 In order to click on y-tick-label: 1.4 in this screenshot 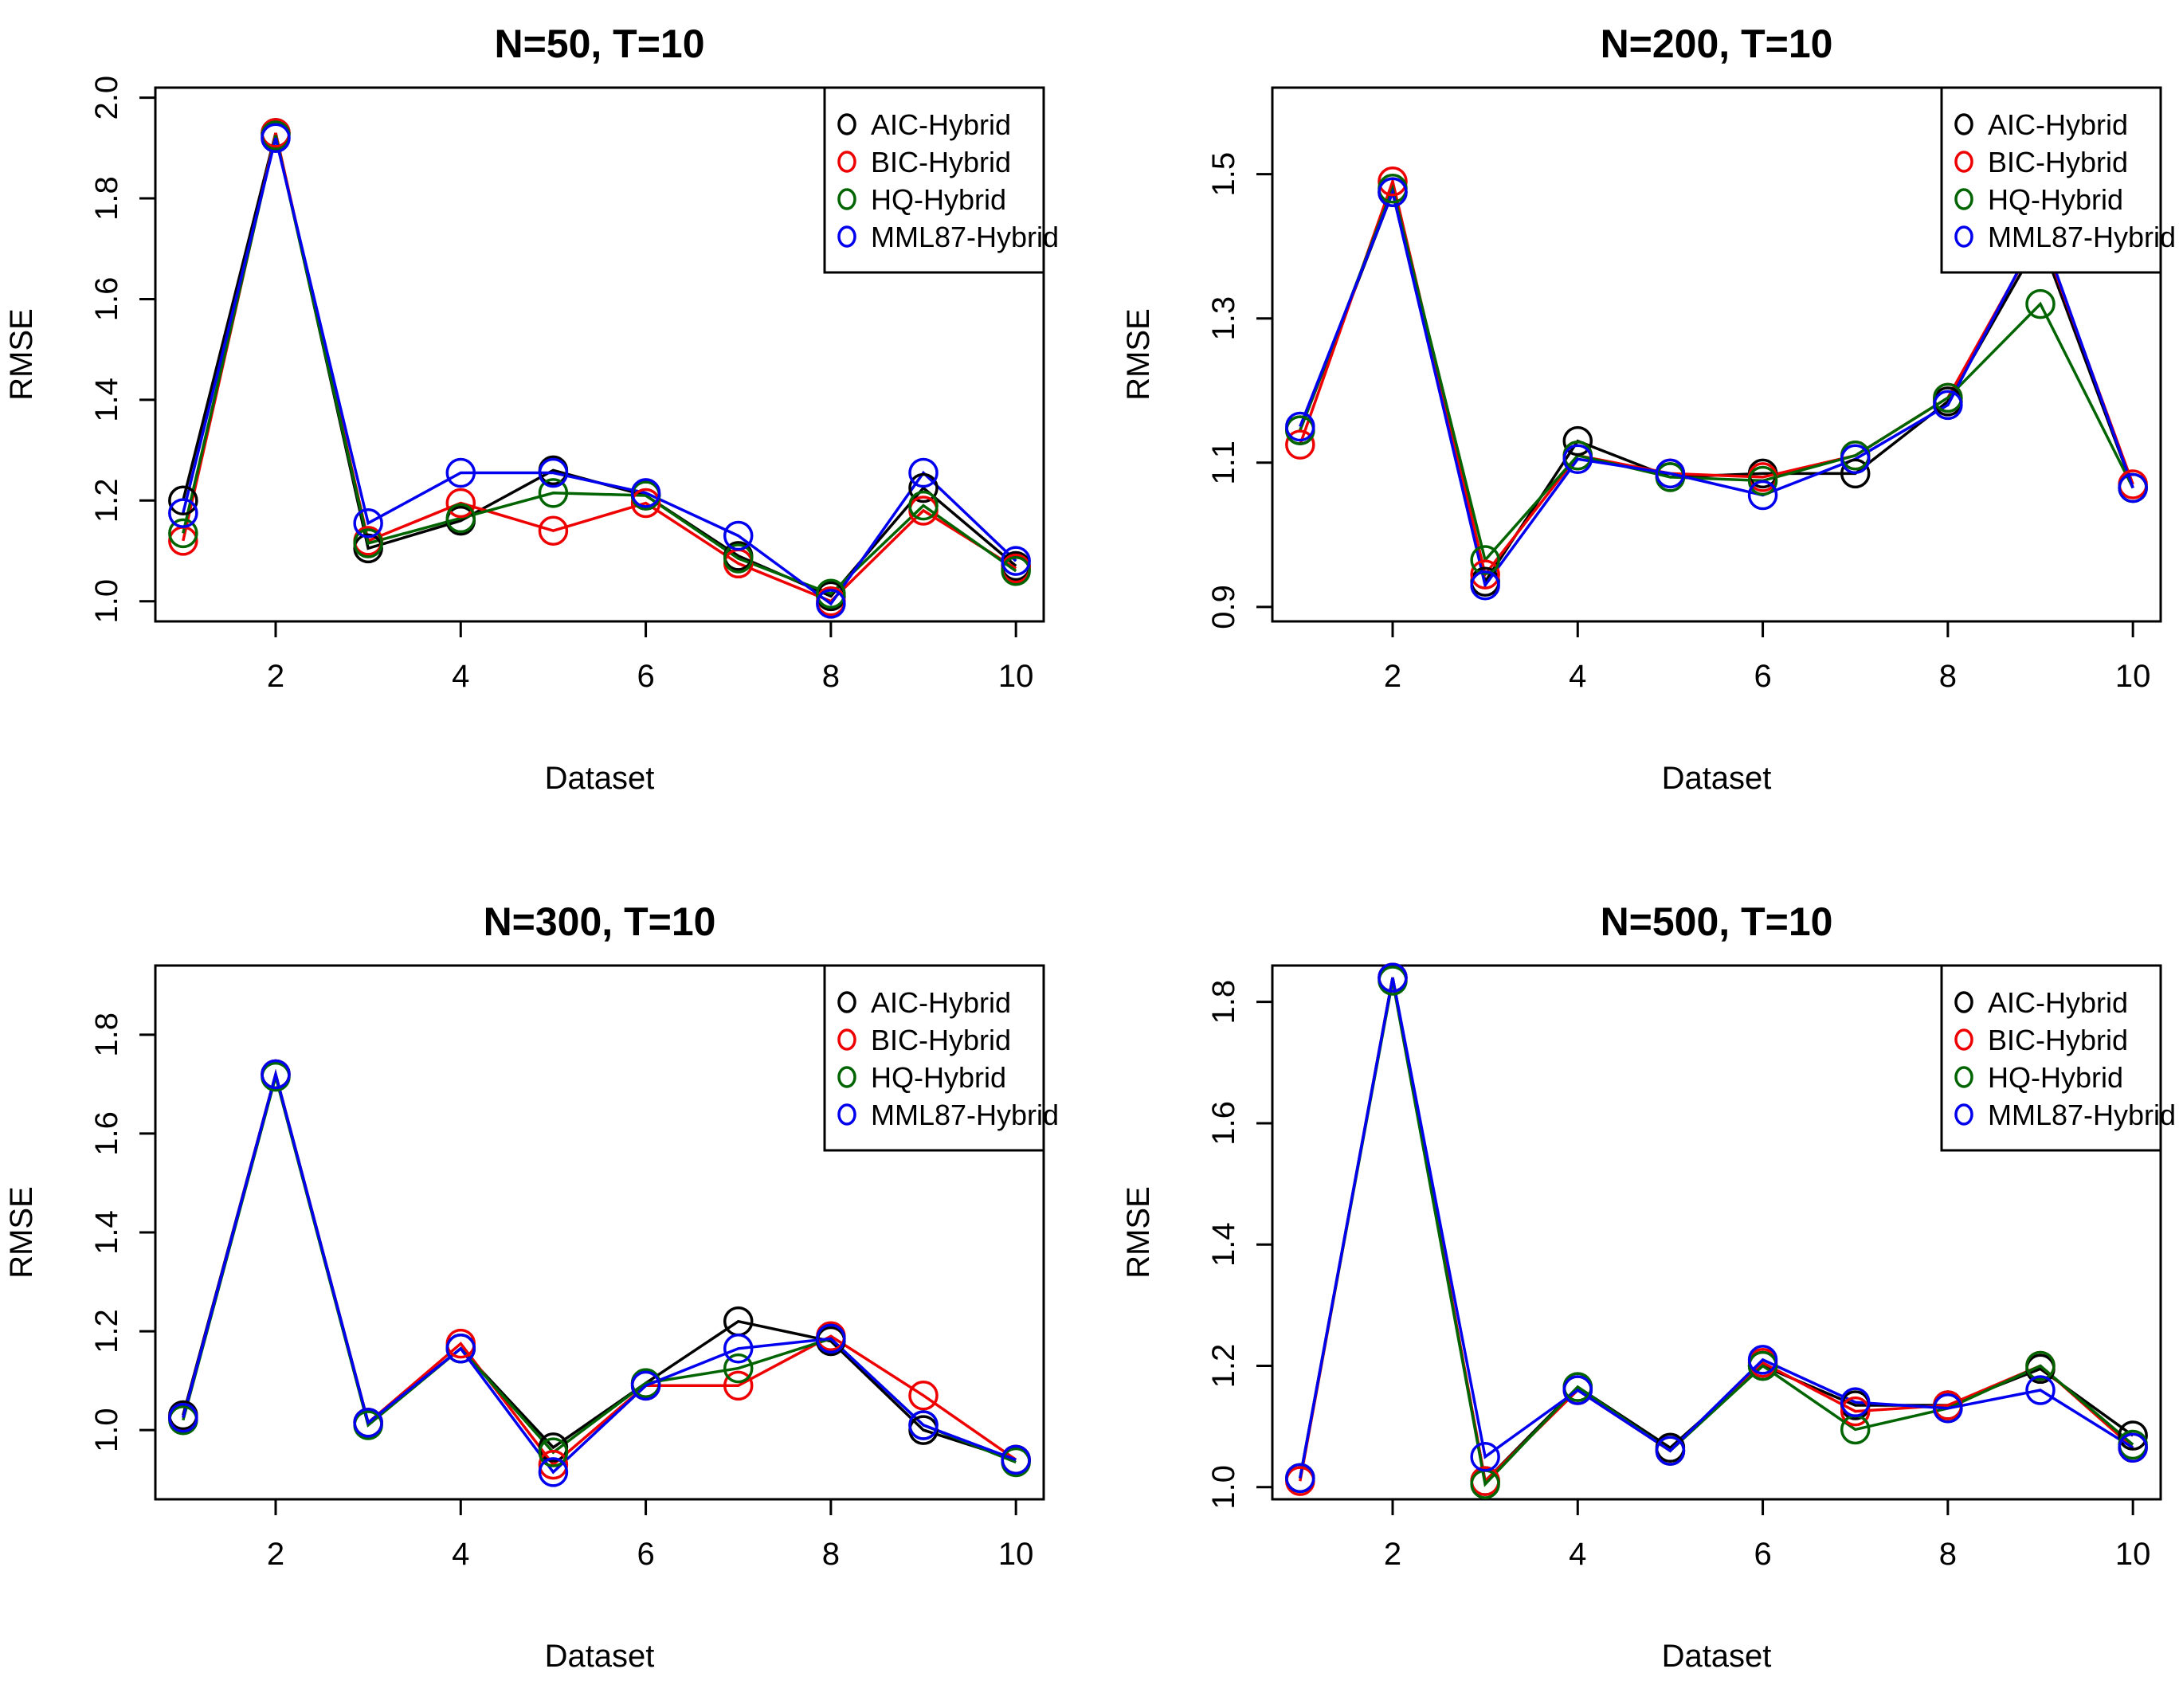, I will do `click(106, 400)`.